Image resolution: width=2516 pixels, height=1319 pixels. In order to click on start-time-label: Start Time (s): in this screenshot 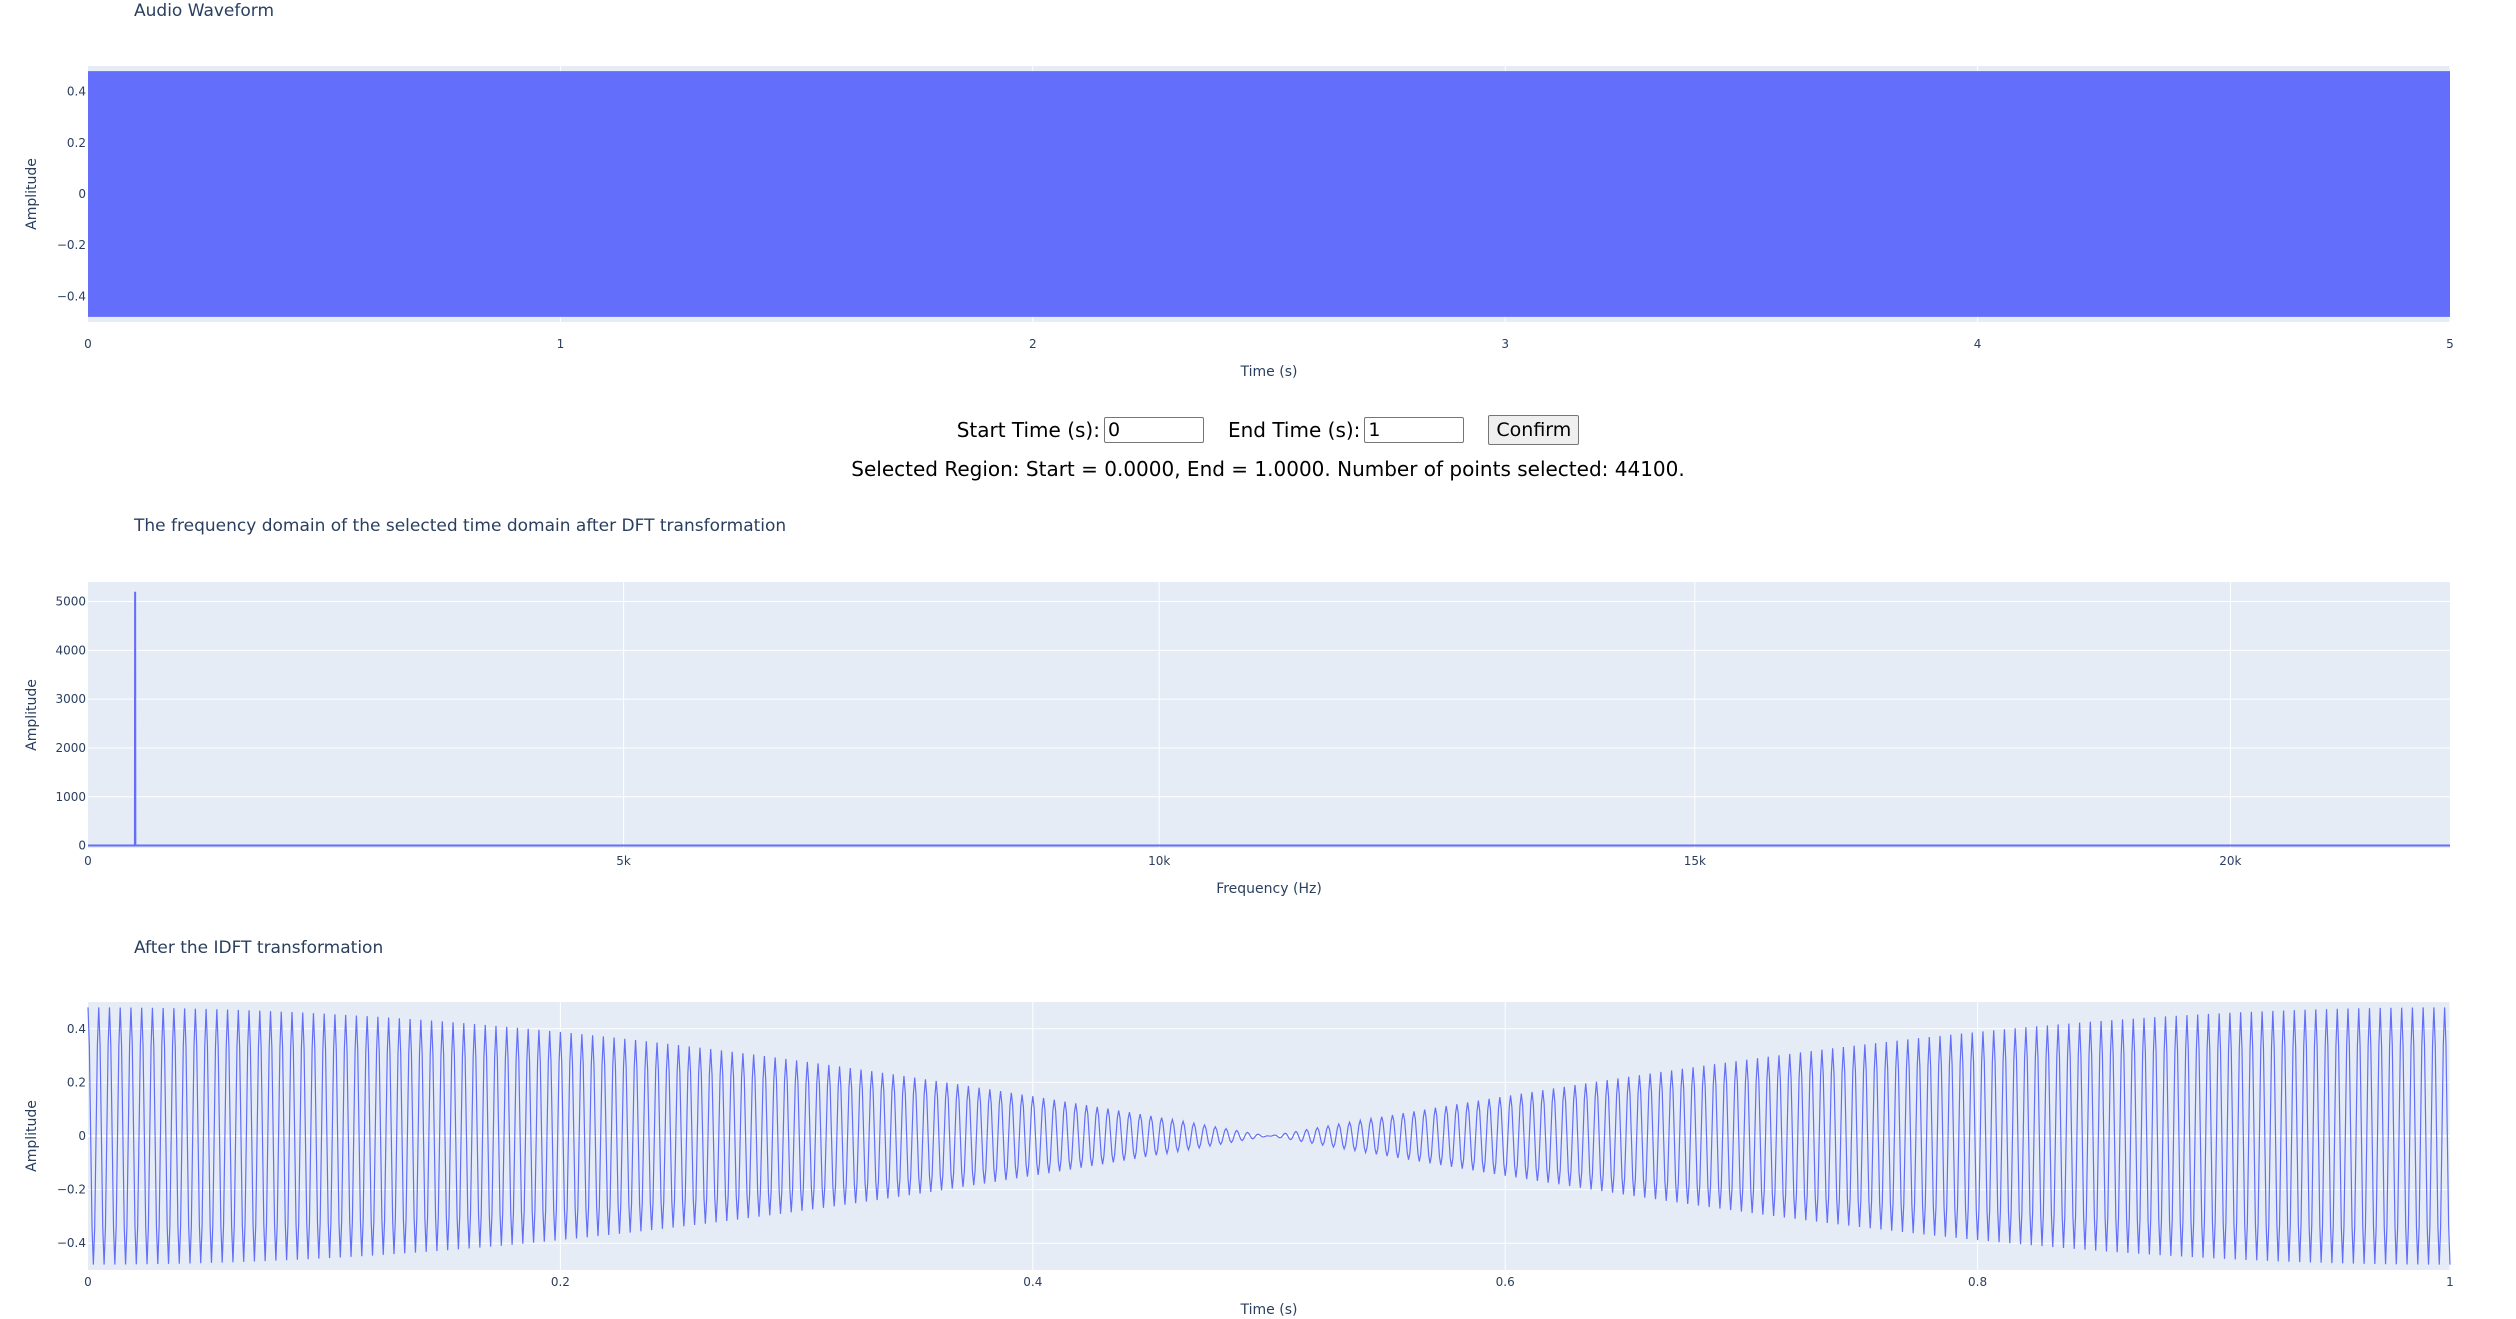, I will do `click(1028, 430)`.